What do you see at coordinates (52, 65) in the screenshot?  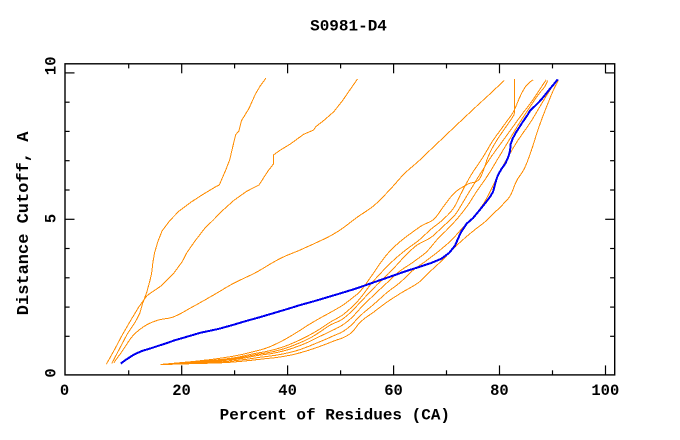 I see `svg-text: 10` at bounding box center [52, 65].